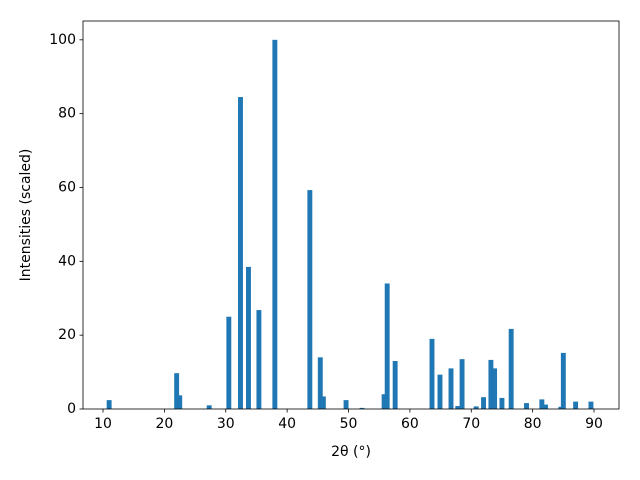 The height and width of the screenshot is (480, 640). Describe the element at coordinates (26, 215) in the screenshot. I see `y-axis-label: Intensities (scaled)` at that location.